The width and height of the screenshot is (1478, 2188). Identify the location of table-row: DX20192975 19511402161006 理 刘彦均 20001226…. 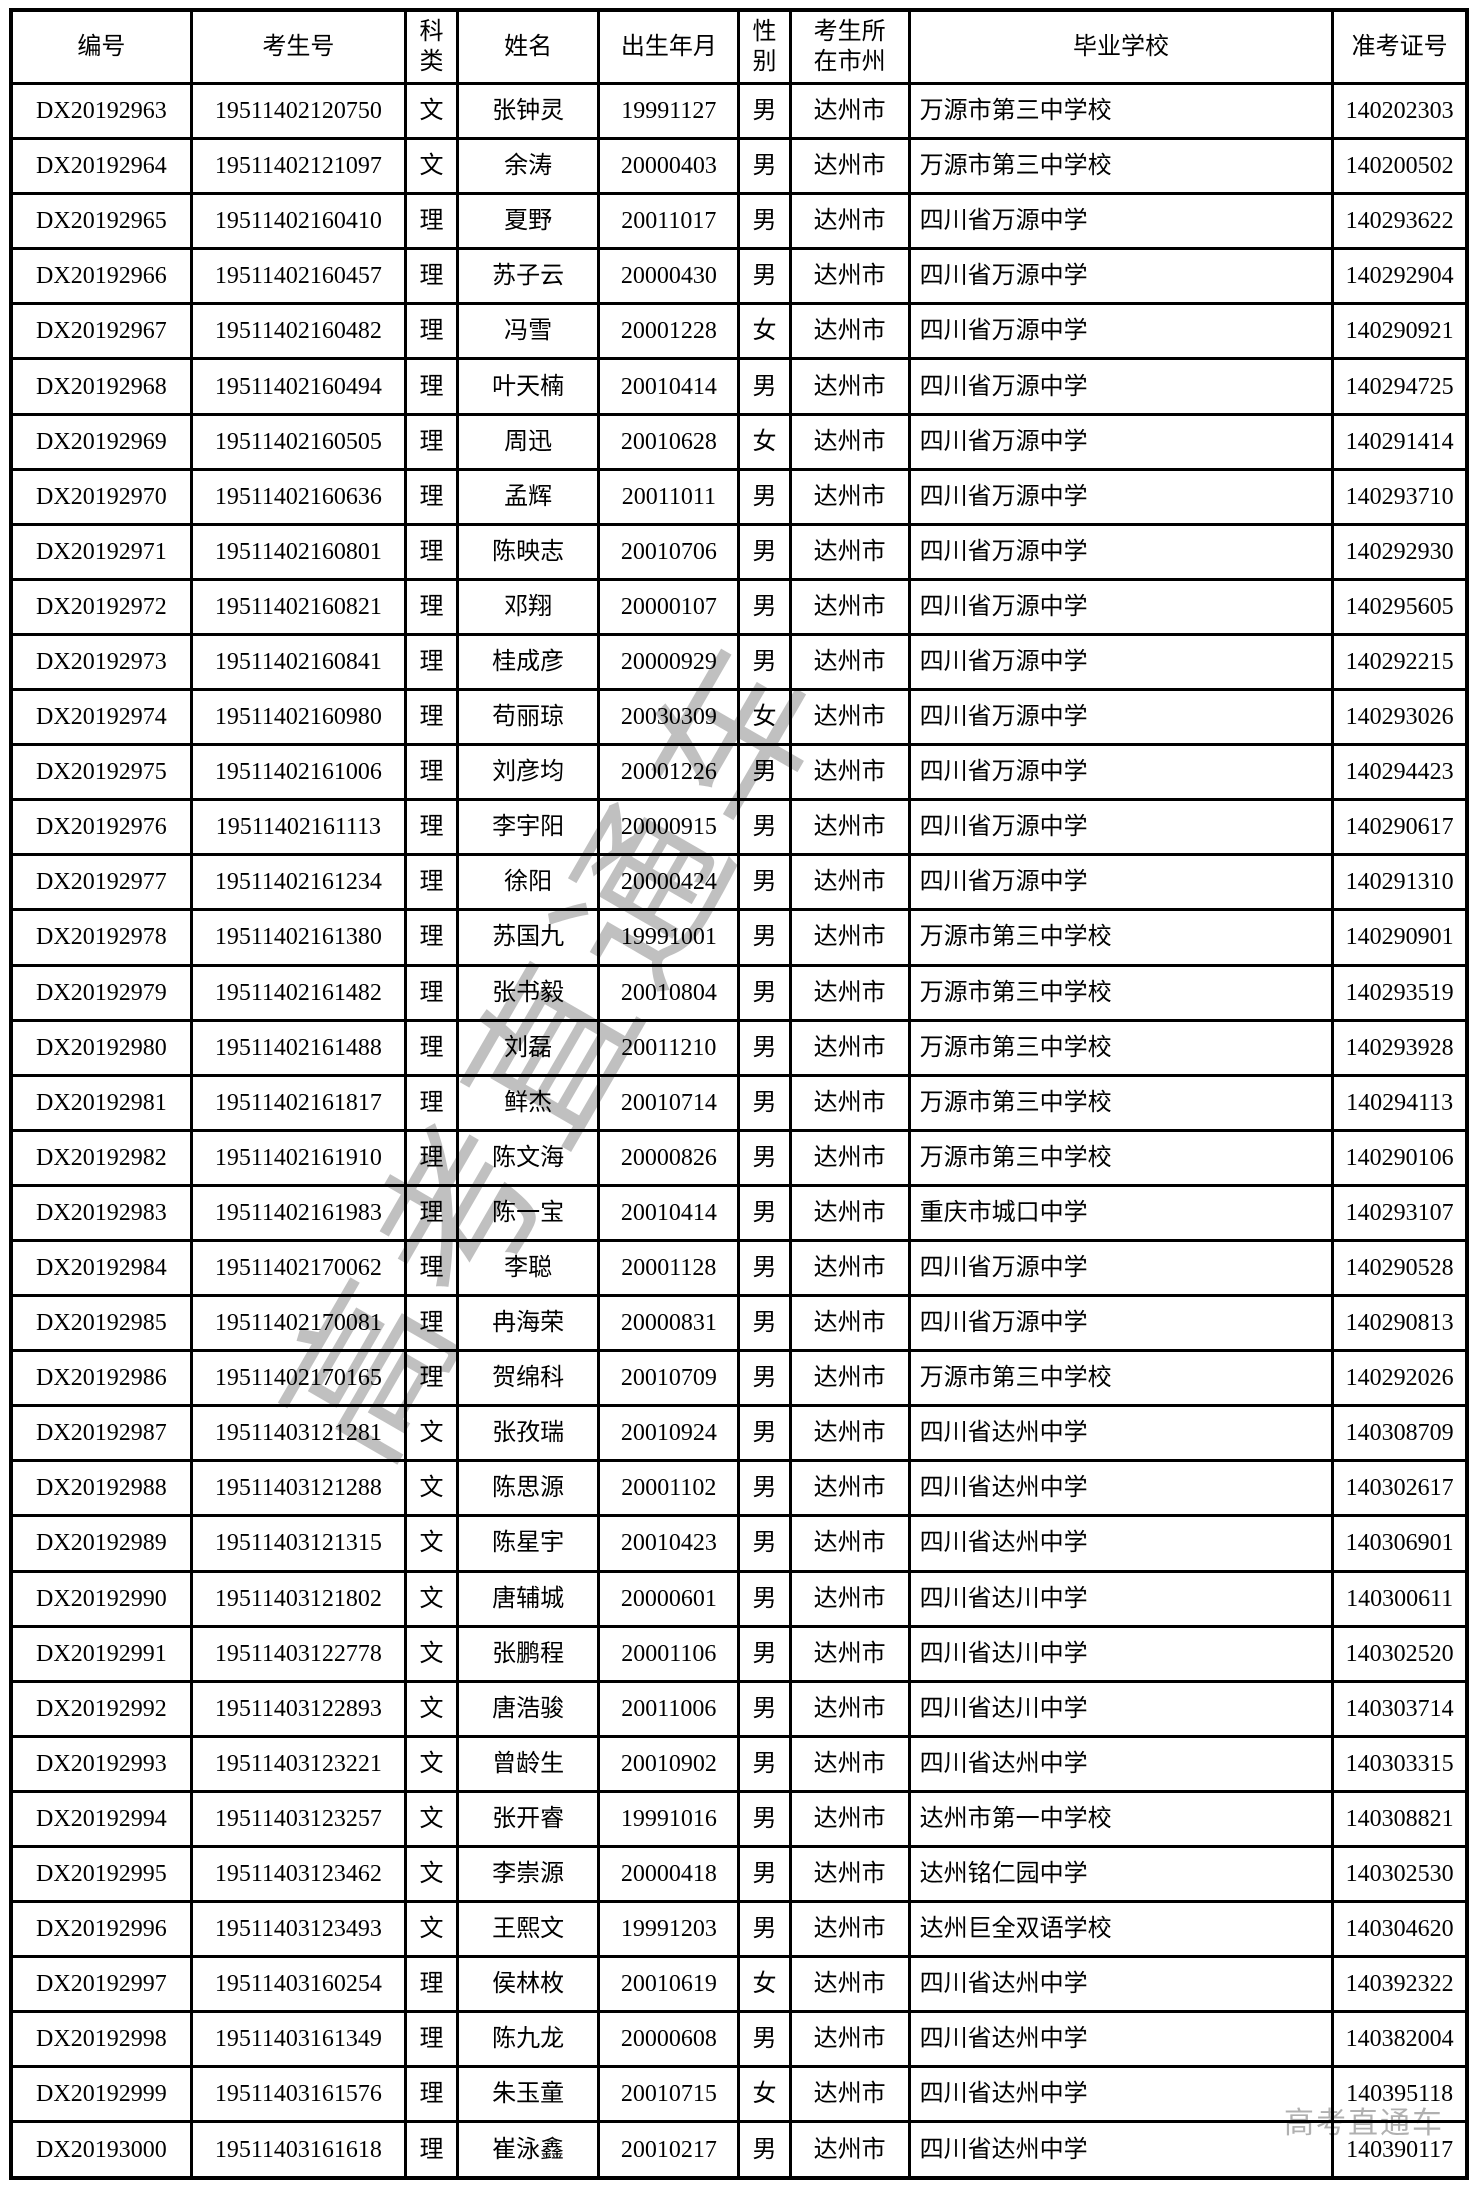
(739, 772).